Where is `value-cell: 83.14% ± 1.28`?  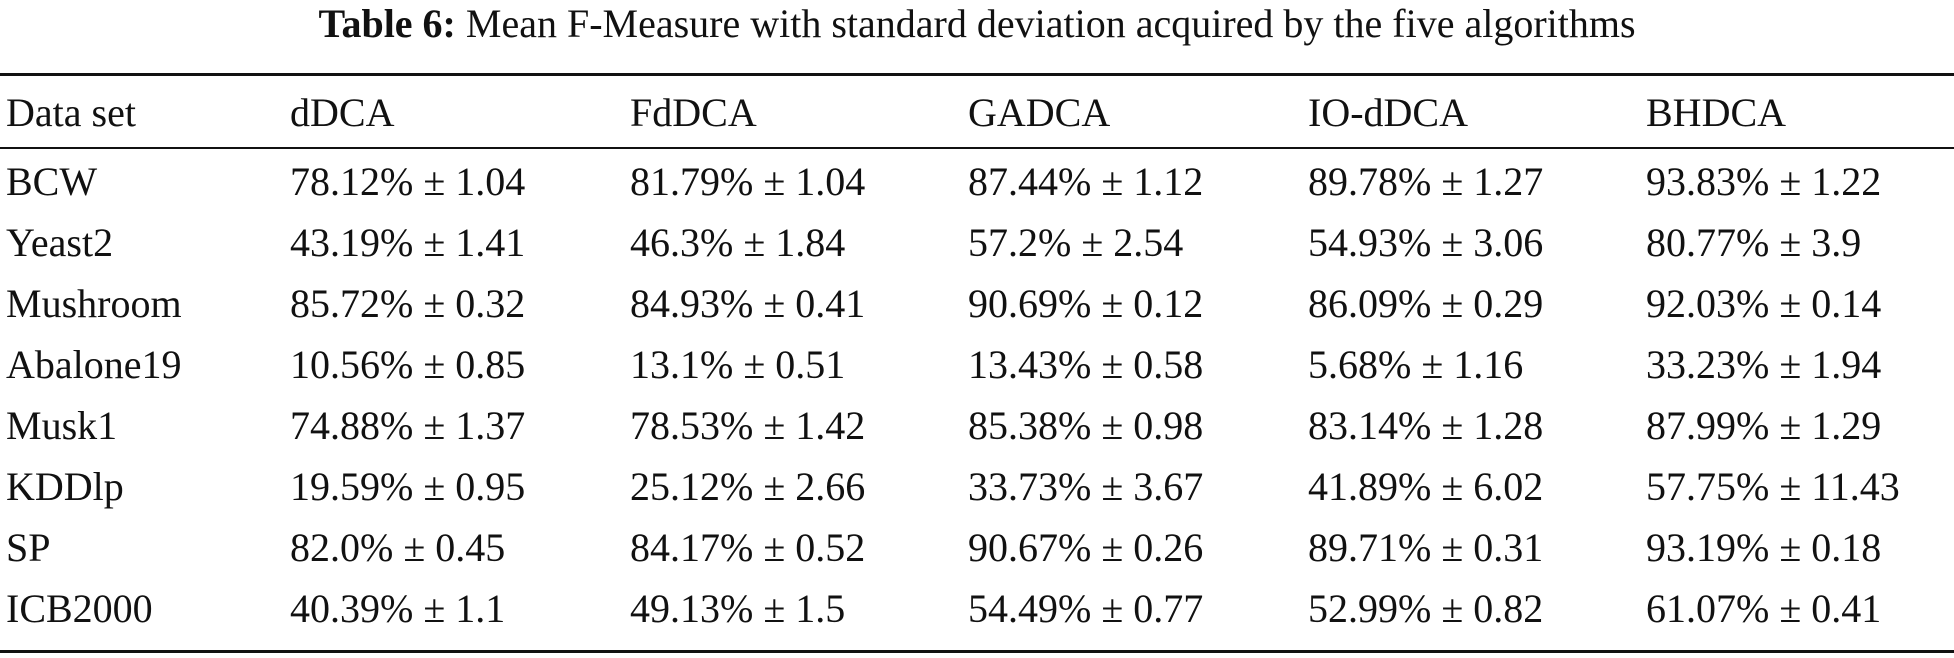 value-cell: 83.14% ± 1.28 is located at coordinates (1426, 425).